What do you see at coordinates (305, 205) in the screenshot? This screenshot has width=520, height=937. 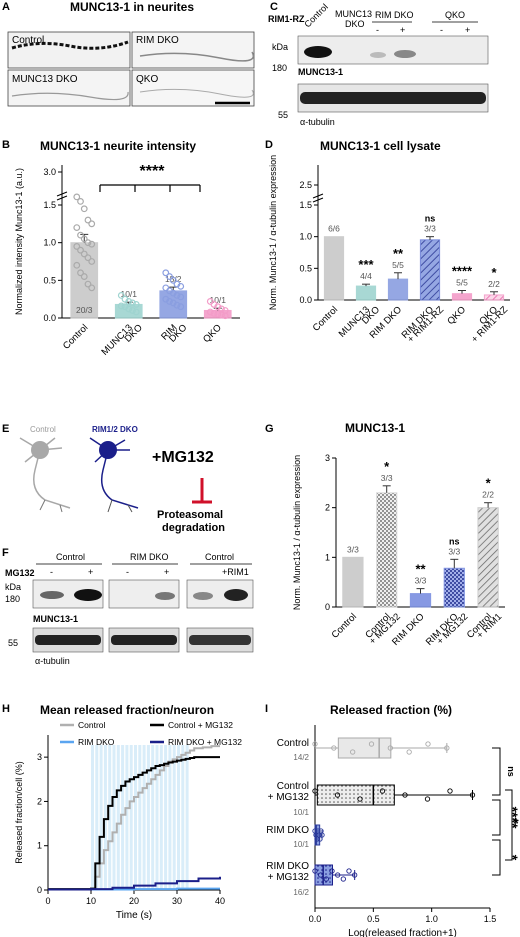 I see `y-tick-label: 1.5` at bounding box center [305, 205].